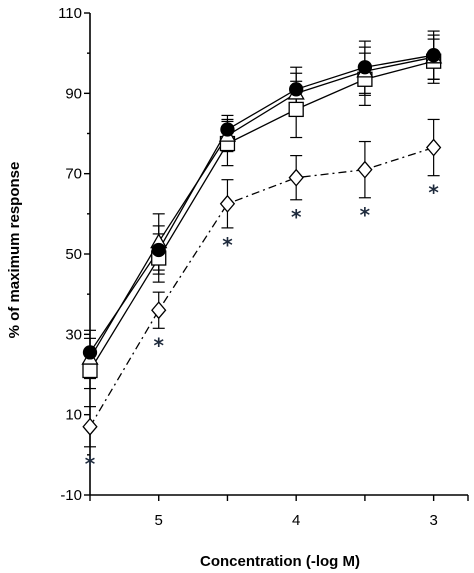 The image size is (474, 573). I want to click on x-tick-label: 5, so click(159, 520).